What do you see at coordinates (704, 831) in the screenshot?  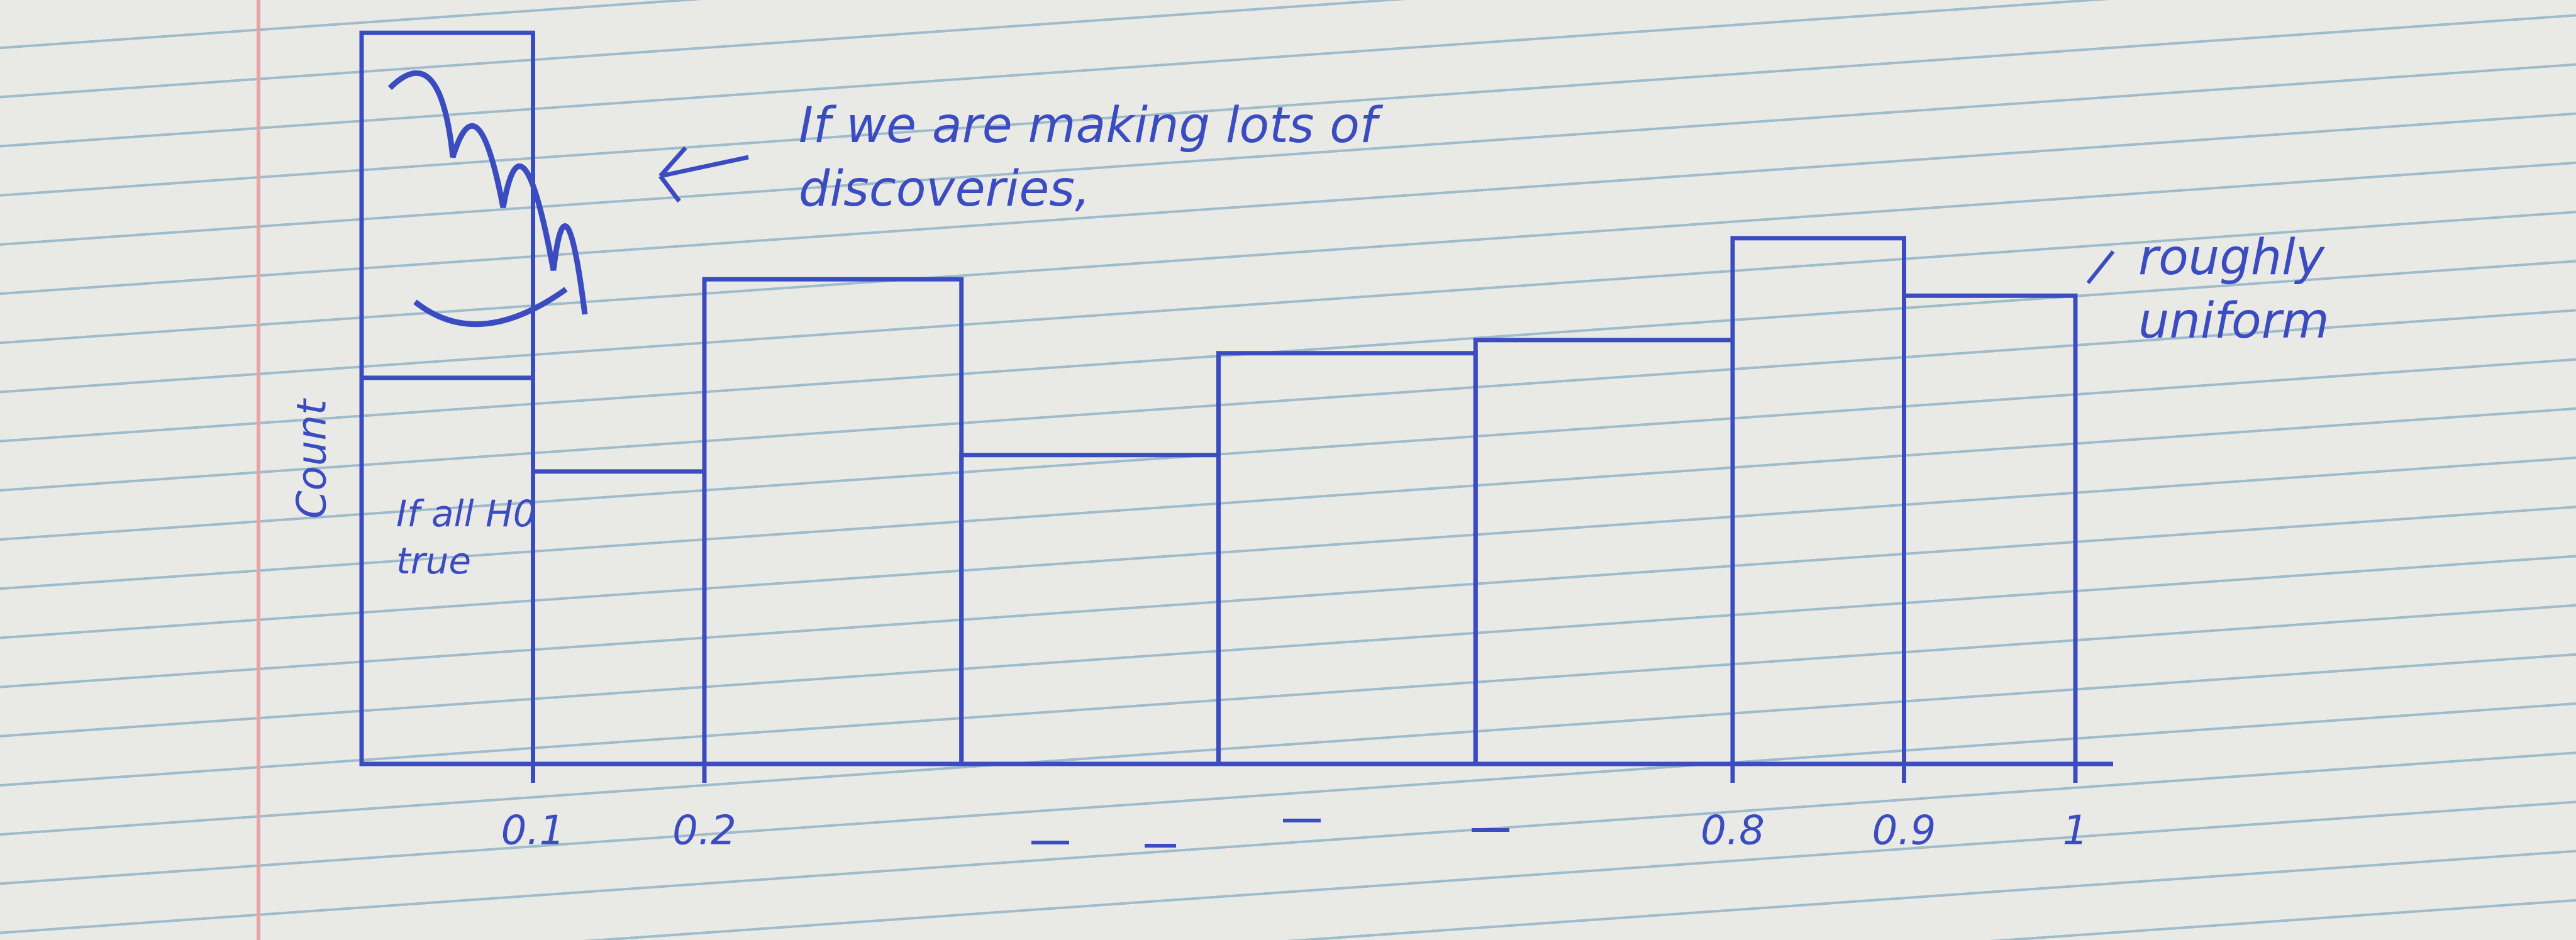 I see `x-tick-label: 0.2` at bounding box center [704, 831].